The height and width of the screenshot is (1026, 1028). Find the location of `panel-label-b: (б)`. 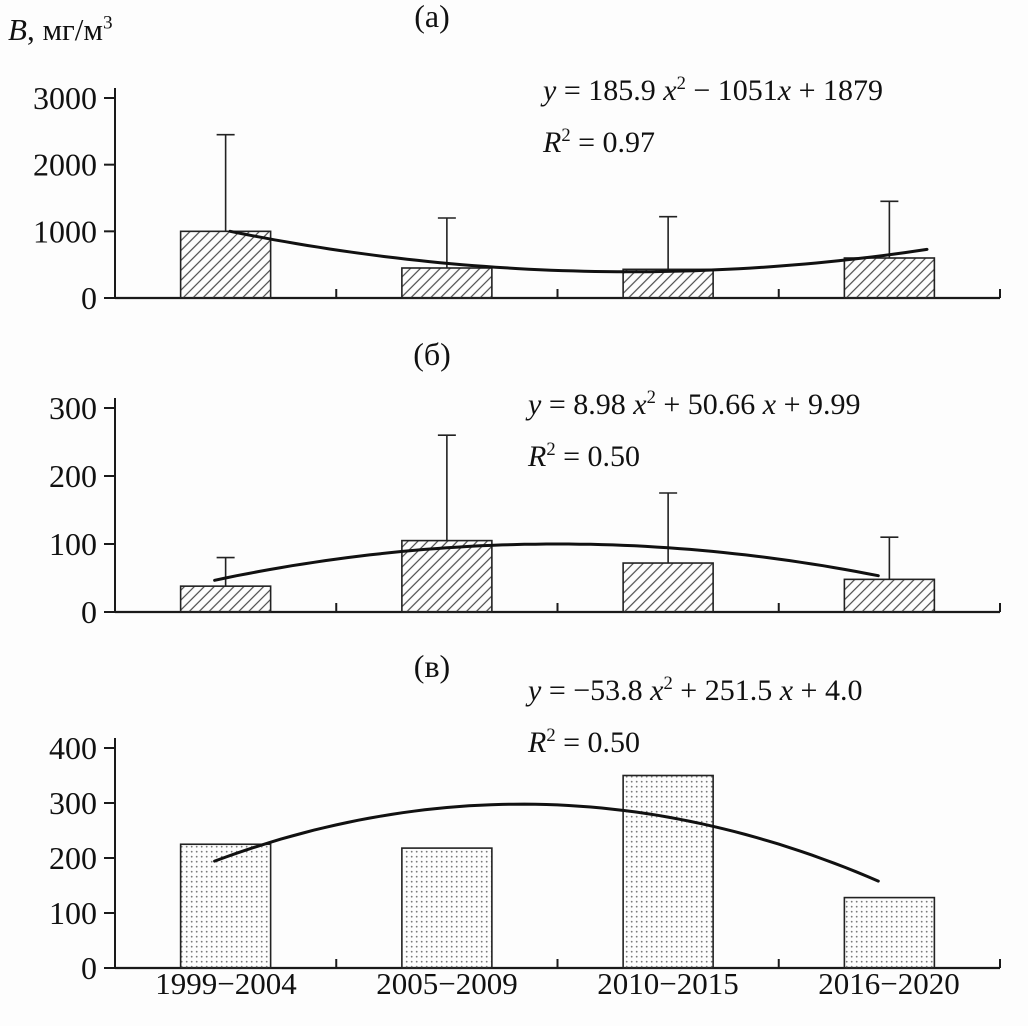

panel-label-b: (б) is located at coordinates (432, 354).